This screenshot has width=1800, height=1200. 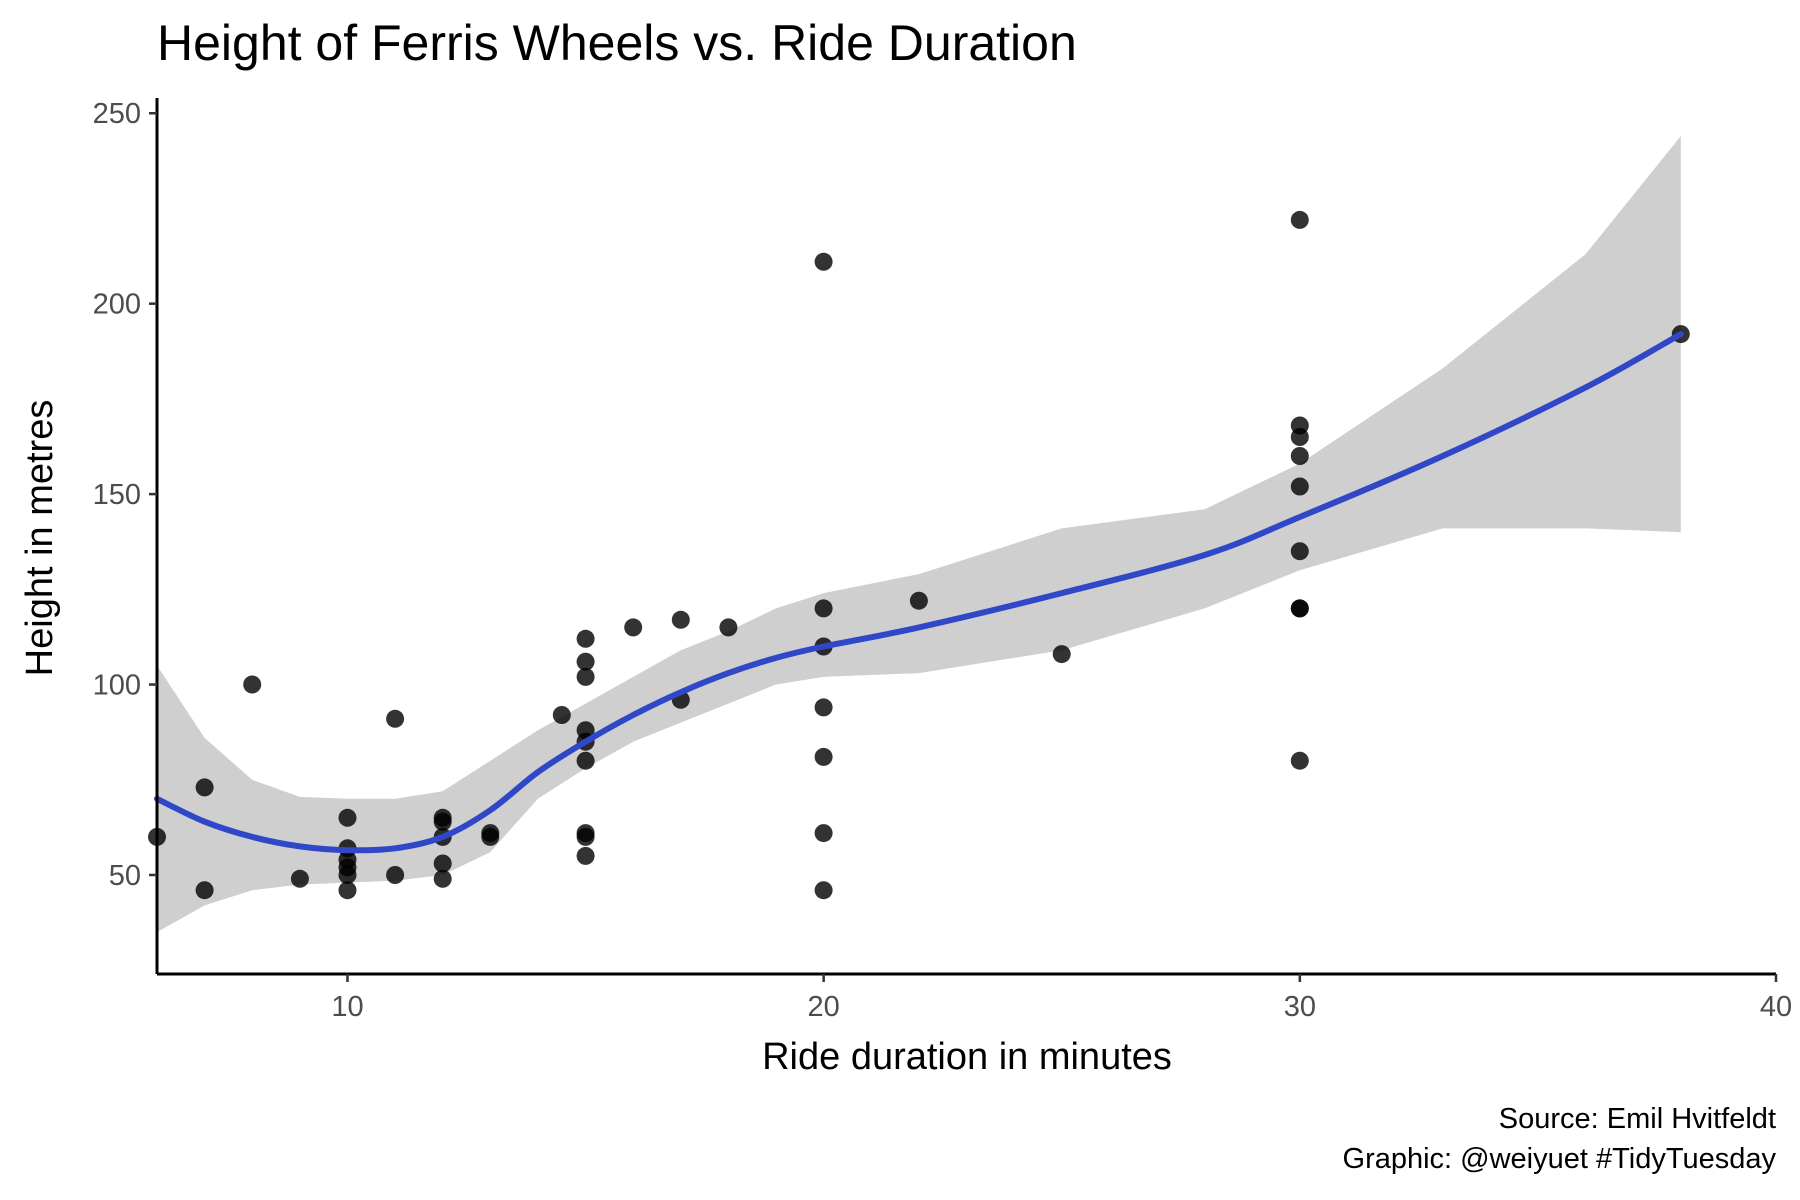 I want to click on y-axis-title: Height in metres, so click(x=40, y=538).